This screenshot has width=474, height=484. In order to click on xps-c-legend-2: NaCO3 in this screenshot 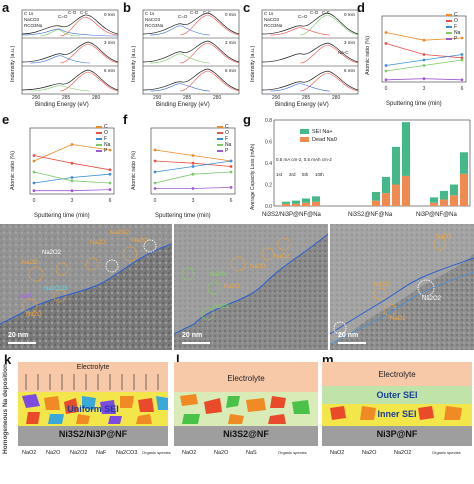, I will do `click(272, 19)`.